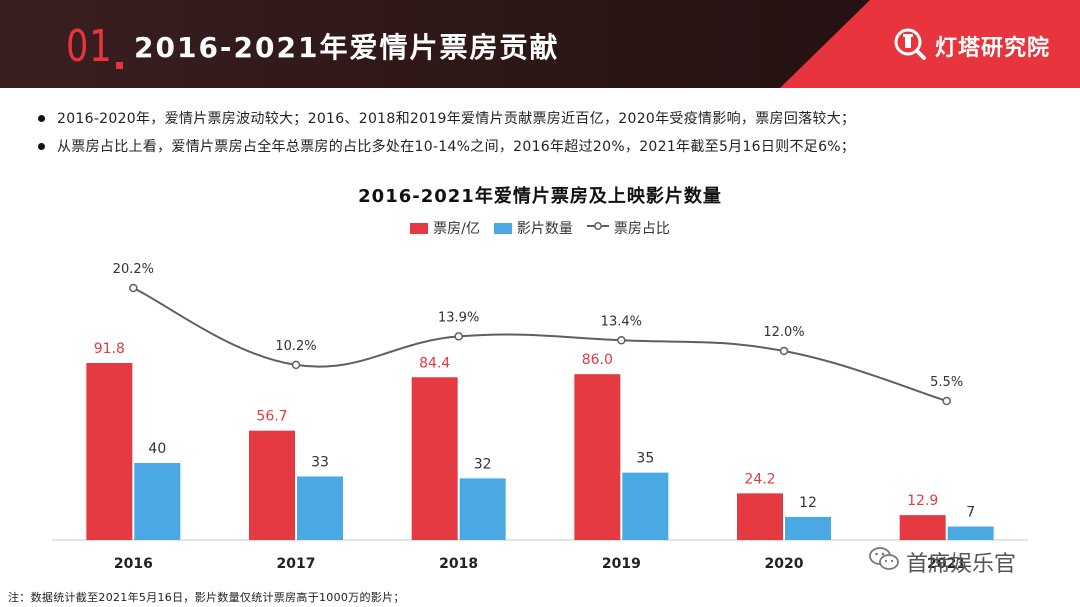 This screenshot has height=607, width=1080. I want to click on lighthouse-icon, so click(910, 46).